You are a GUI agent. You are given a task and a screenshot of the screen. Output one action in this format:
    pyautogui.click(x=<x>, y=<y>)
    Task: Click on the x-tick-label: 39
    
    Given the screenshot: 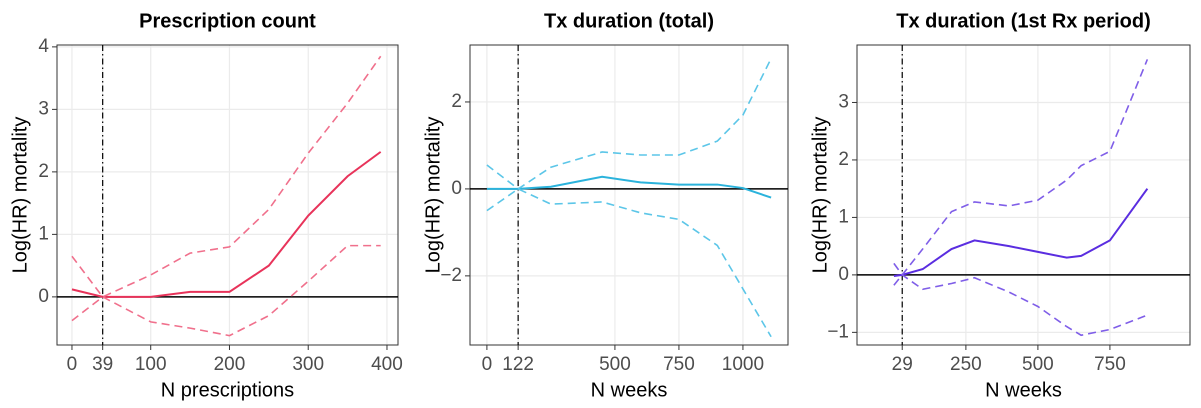 What is the action you would take?
    pyautogui.click(x=102, y=364)
    